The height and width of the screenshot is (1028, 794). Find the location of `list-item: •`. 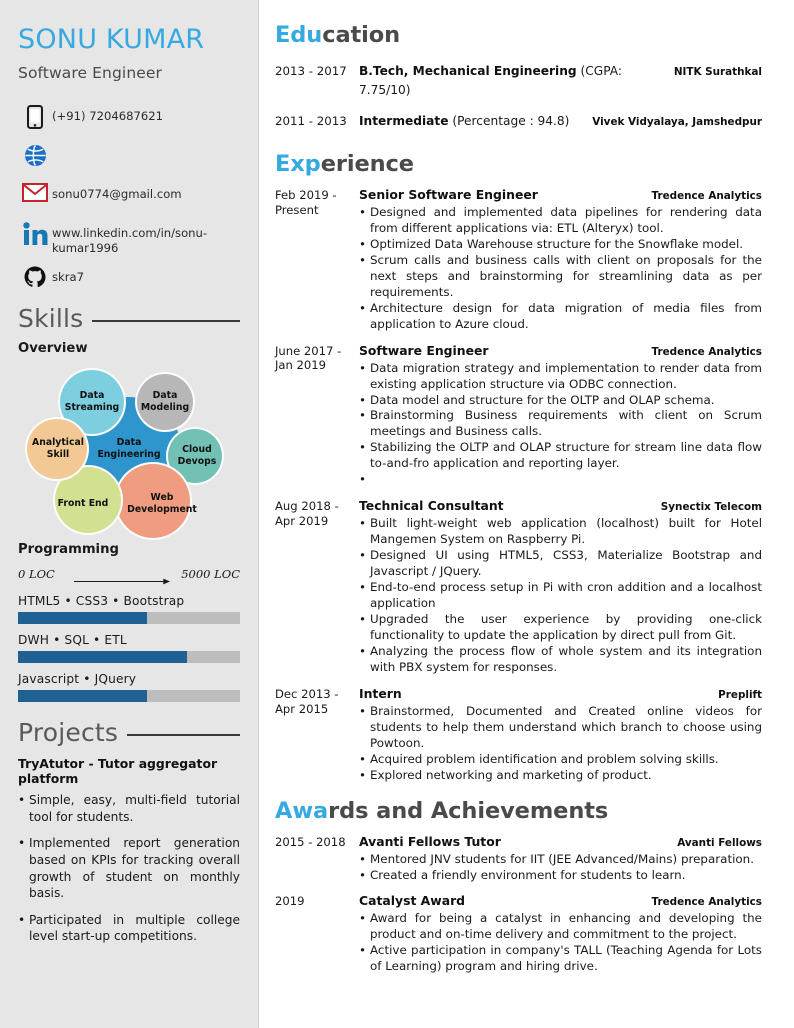

list-item: • is located at coordinates (560, 480).